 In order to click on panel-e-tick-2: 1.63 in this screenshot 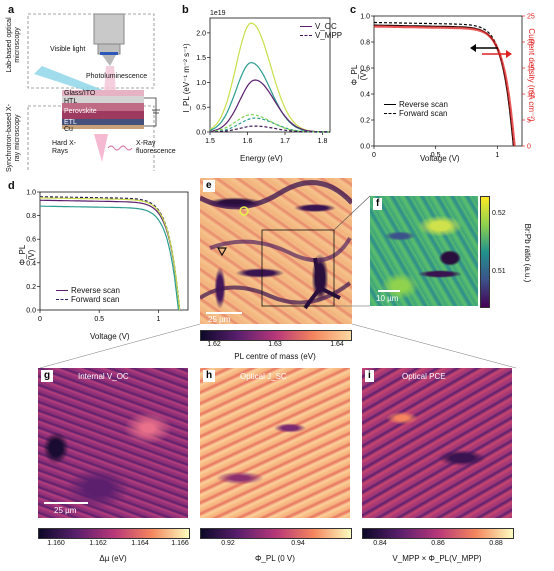, I will do `click(275, 344)`.